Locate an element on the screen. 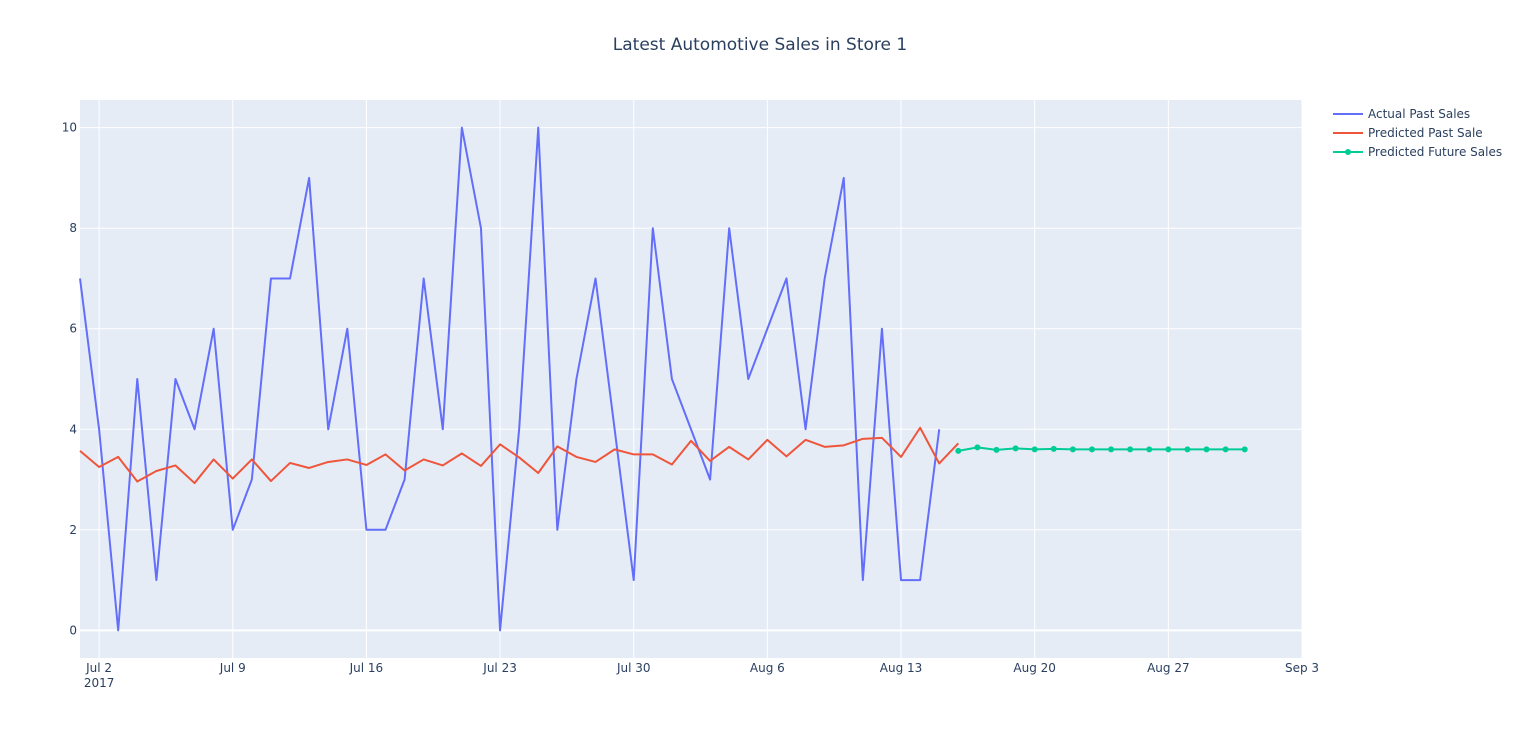  x-tick-label: Jul 16 is located at coordinates (366, 668).